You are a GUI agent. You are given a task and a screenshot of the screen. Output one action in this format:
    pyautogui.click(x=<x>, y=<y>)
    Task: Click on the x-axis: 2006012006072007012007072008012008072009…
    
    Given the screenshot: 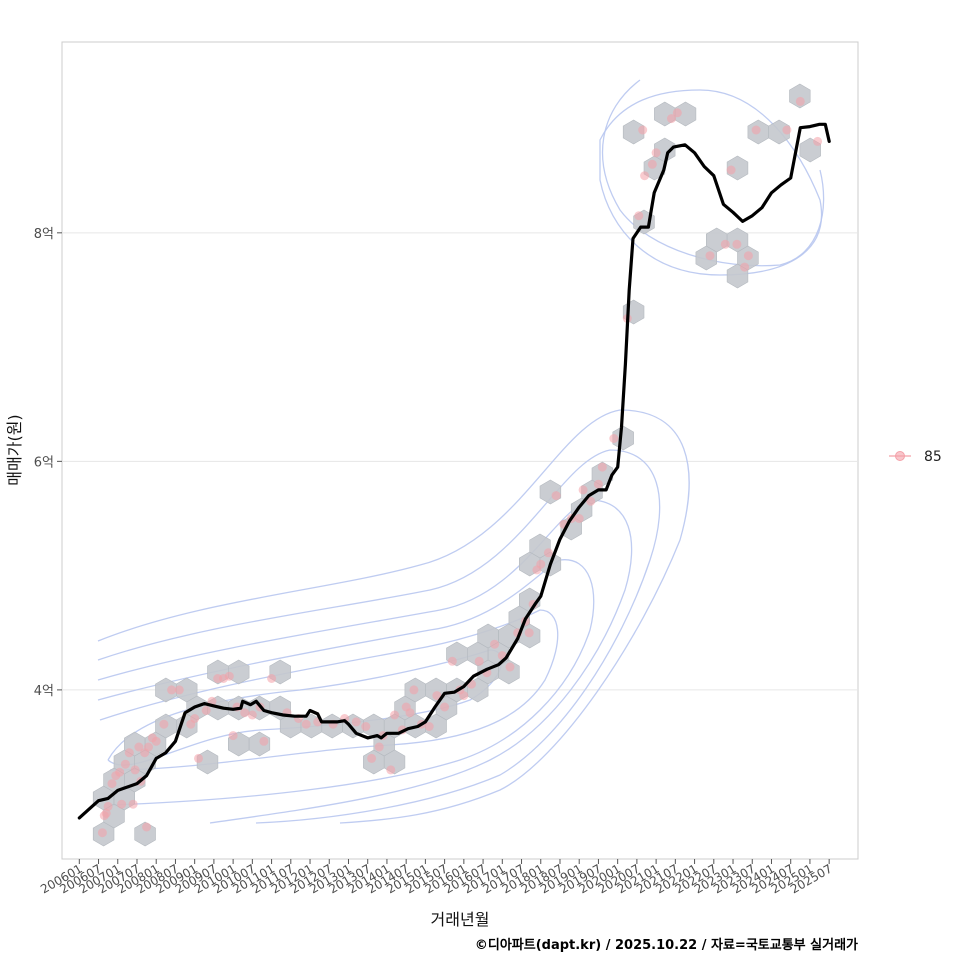 What is the action you would take?
    pyautogui.click(x=436, y=878)
    